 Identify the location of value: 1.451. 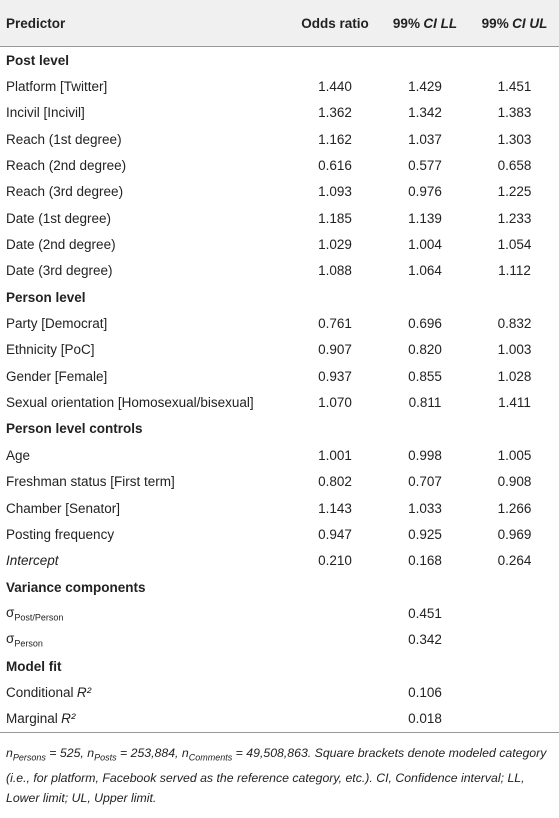
(514, 87).